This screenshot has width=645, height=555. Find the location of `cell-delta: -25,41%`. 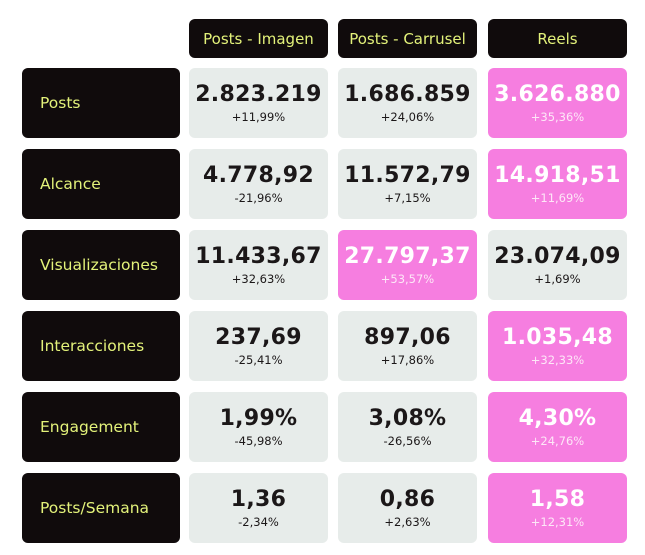

cell-delta: -25,41% is located at coordinates (258, 359).